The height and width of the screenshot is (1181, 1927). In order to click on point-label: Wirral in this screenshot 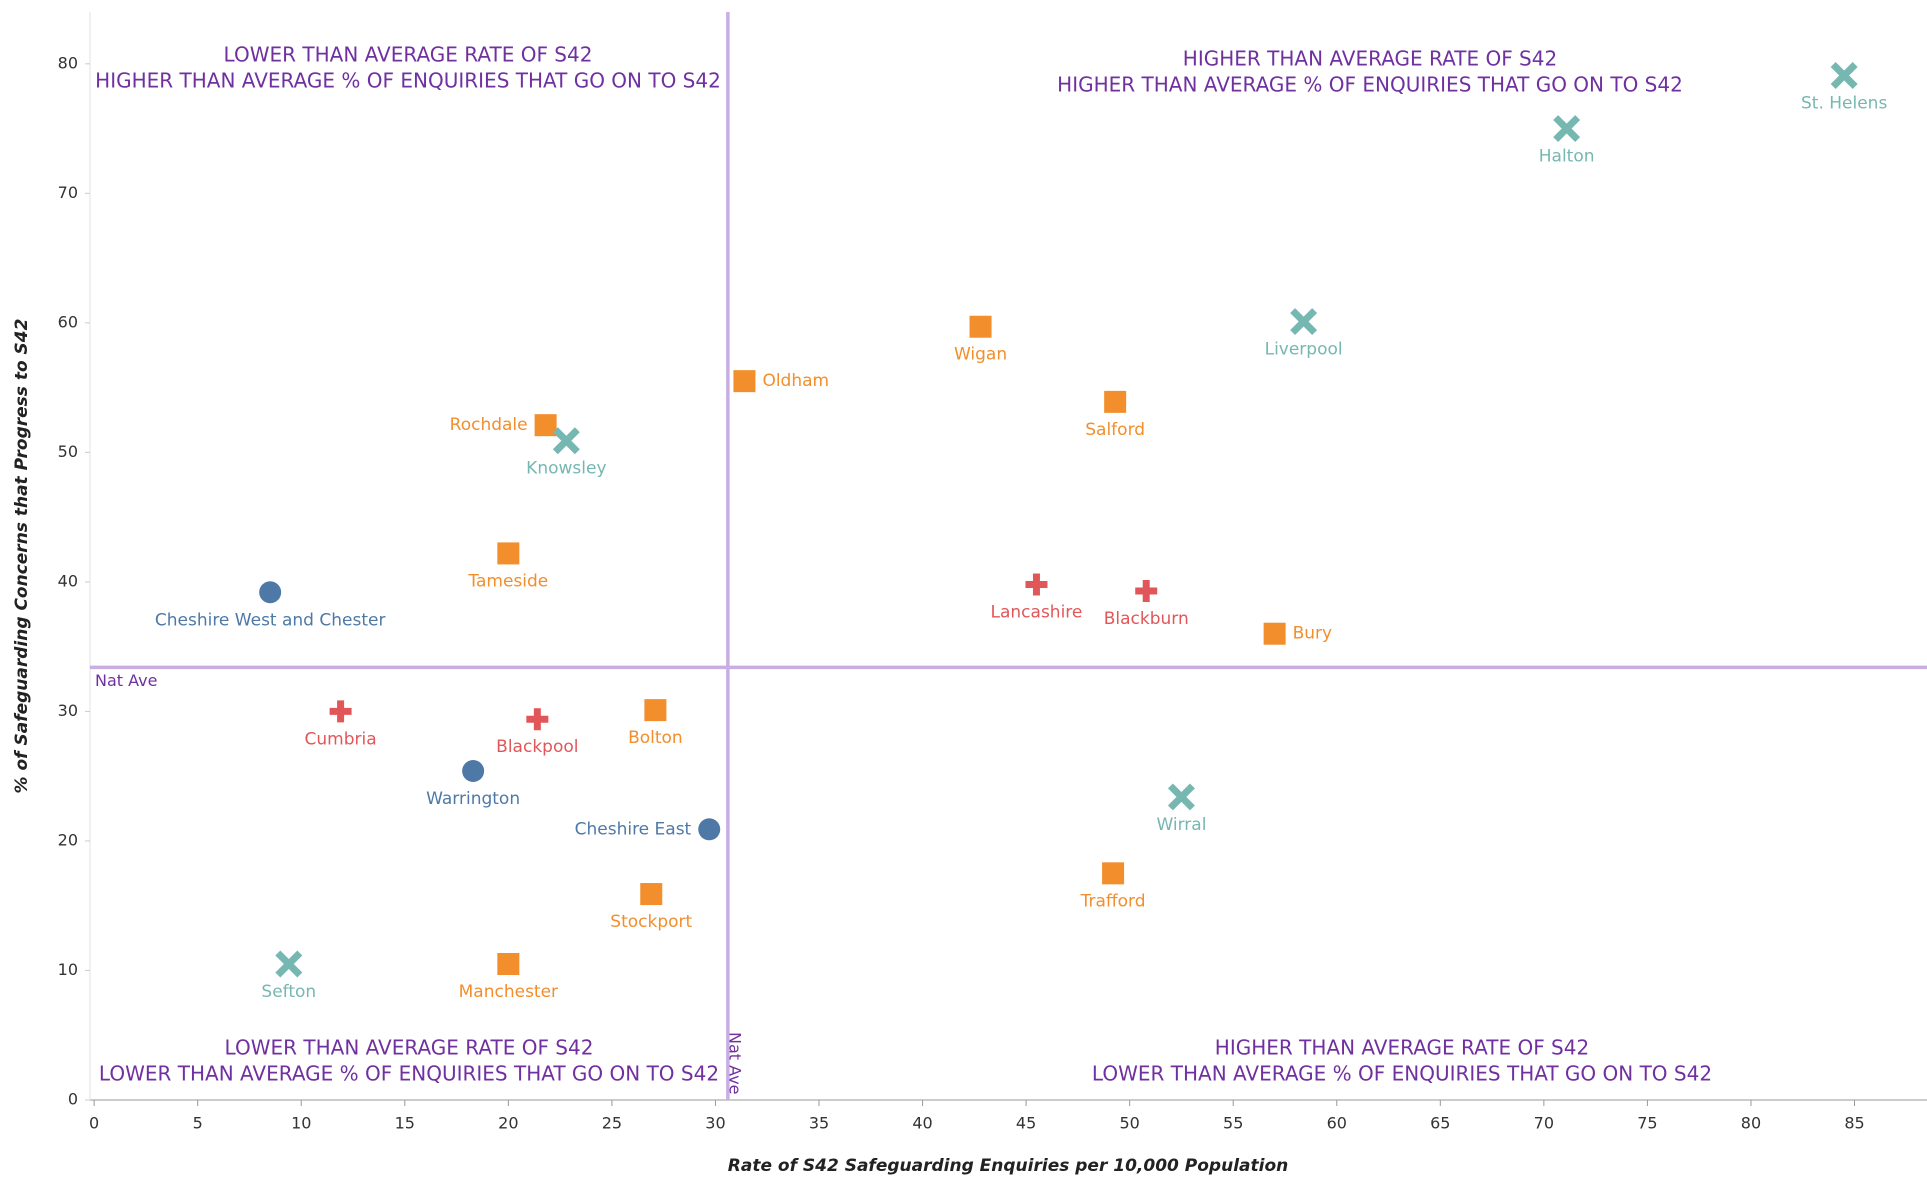, I will do `click(1181, 825)`.